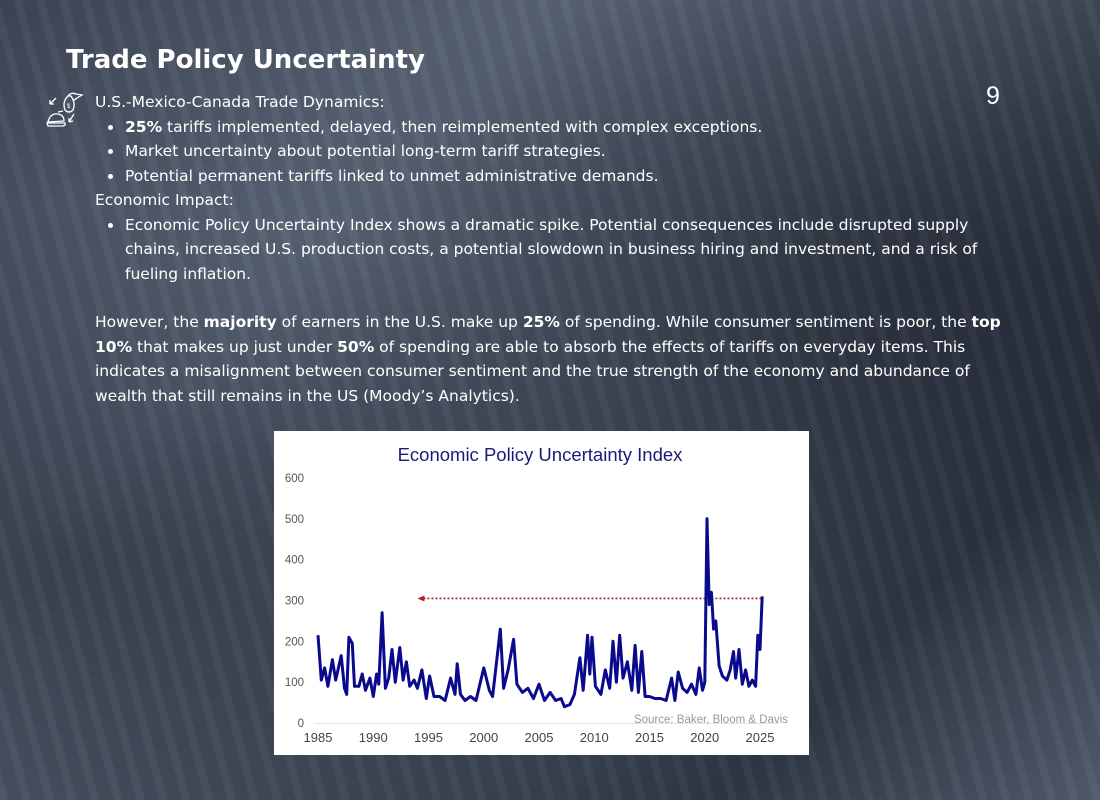  Describe the element at coordinates (356, 346) in the screenshot. I see `bold-text: 50%` at that location.